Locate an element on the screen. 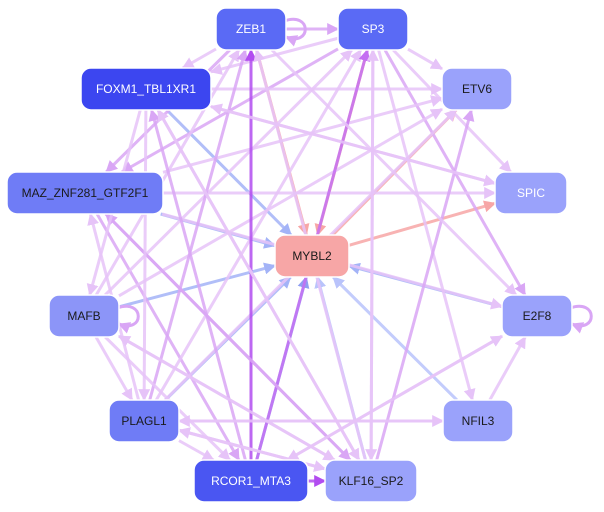 The width and height of the screenshot is (604, 512). node-klf16-sp2: KLF16_SP2 is located at coordinates (371, 481).